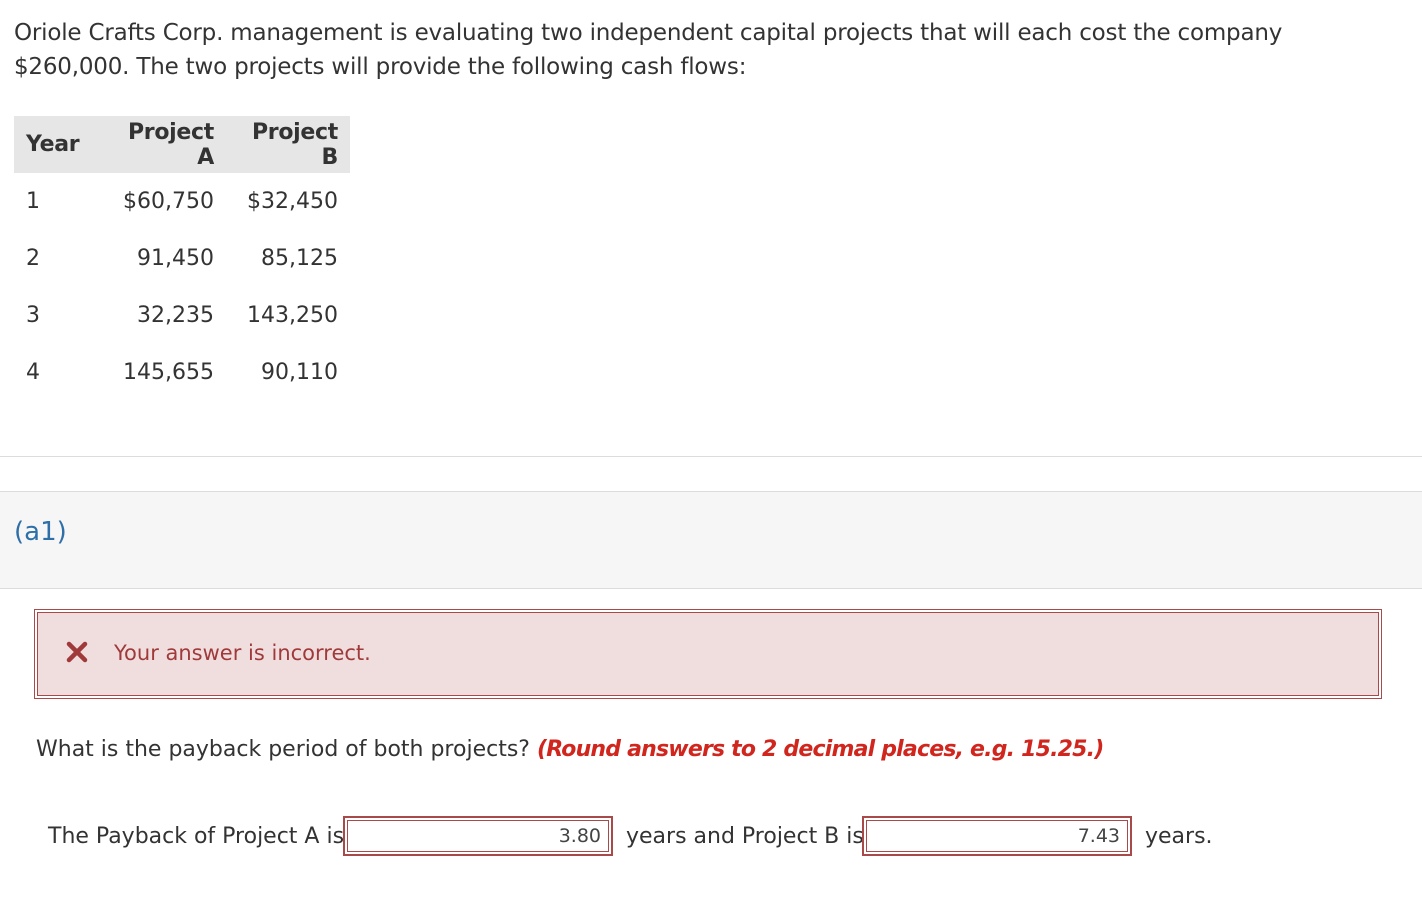 This screenshot has height=902, width=1422. I want to click on answer-middle-text: years and Project B is, so click(745, 836).